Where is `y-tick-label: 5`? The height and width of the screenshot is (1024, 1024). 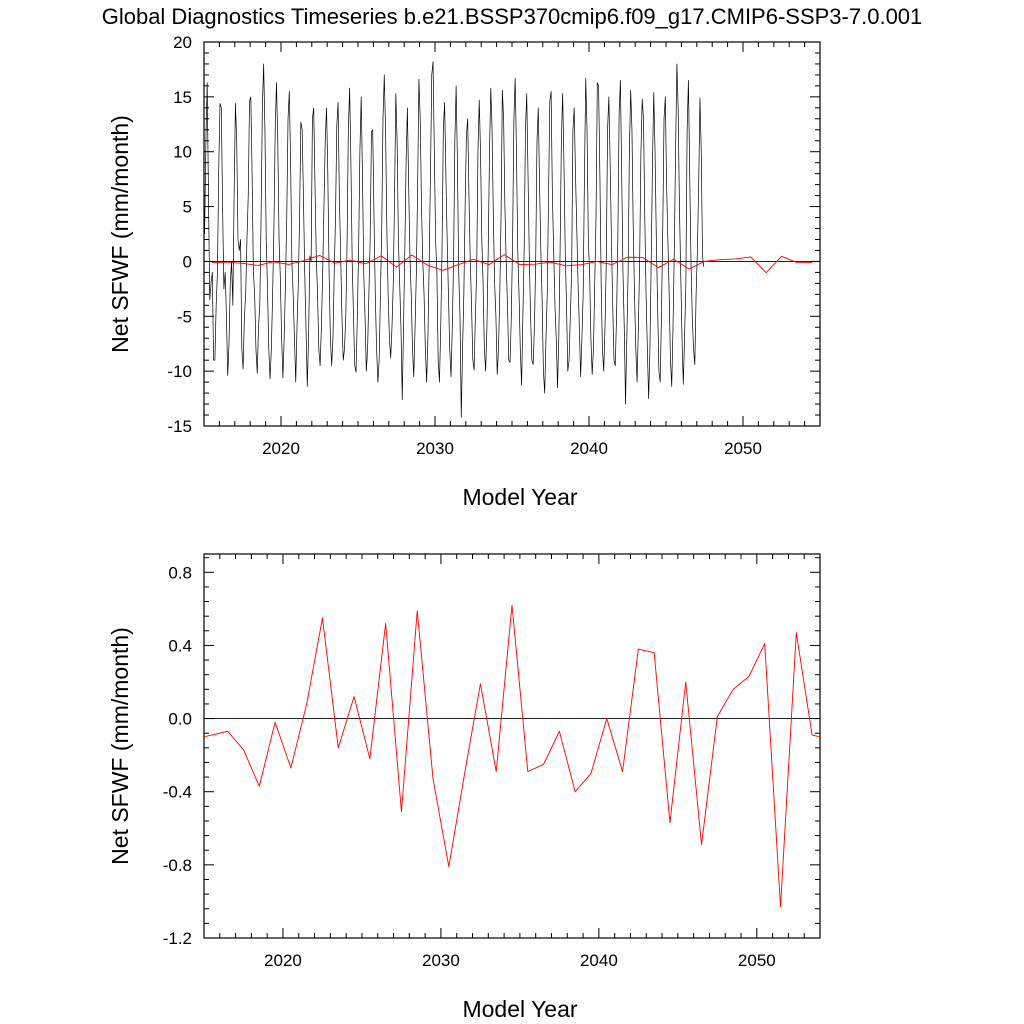 y-tick-label: 5 is located at coordinates (187, 207).